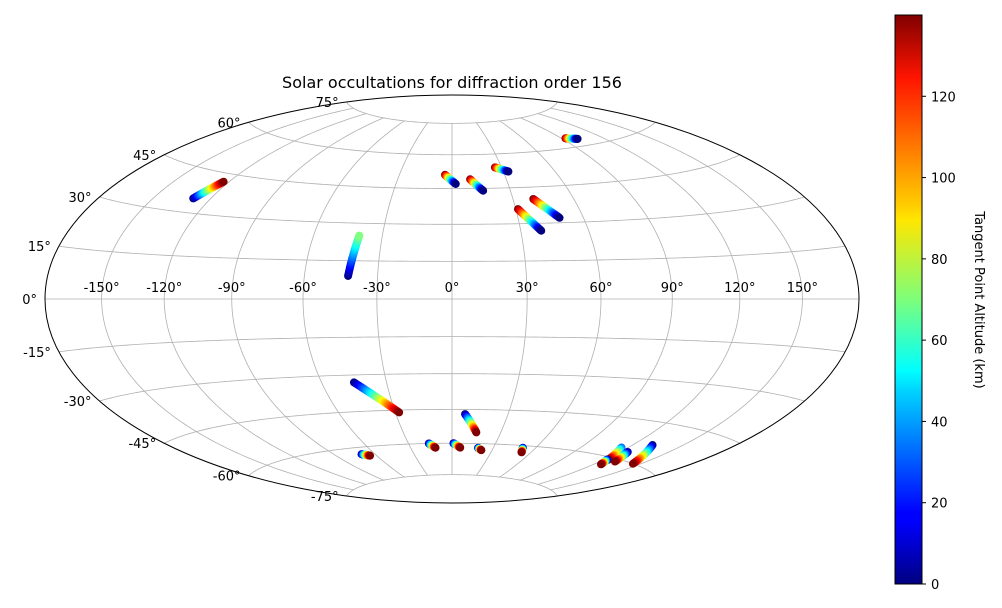 This screenshot has height=608, width=1002. Describe the element at coordinates (672, 288) in the screenshot. I see `longitude-tick-label: 90°` at that location.